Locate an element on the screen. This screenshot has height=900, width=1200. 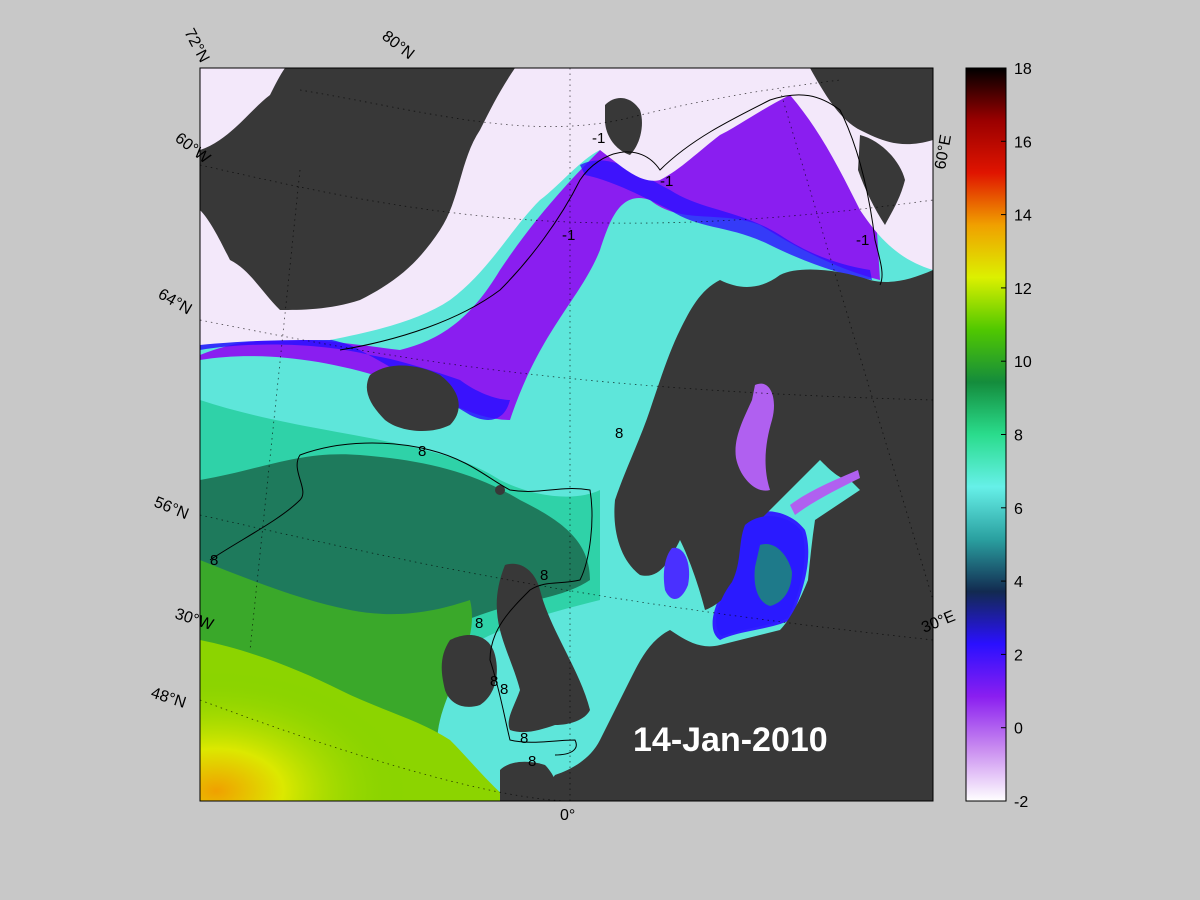
colorbar-tick-label: 8 is located at coordinates (1018, 436).